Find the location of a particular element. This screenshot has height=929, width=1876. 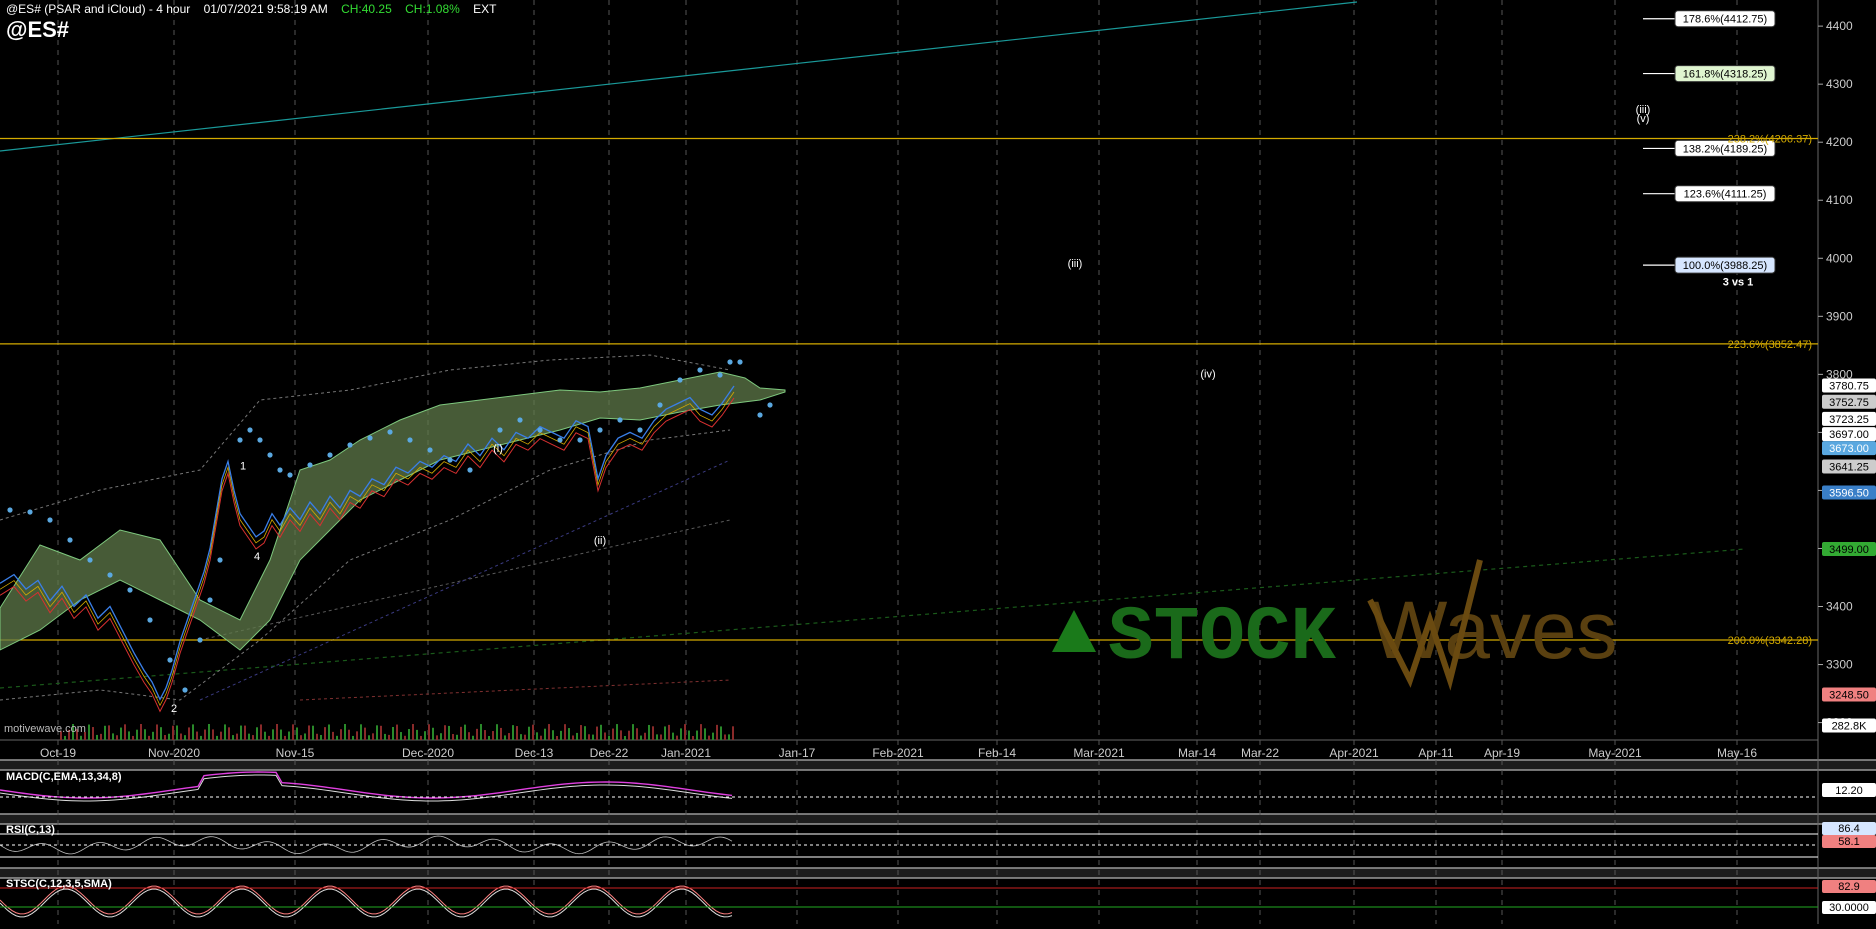

wave-label: 2 is located at coordinates (174, 709).